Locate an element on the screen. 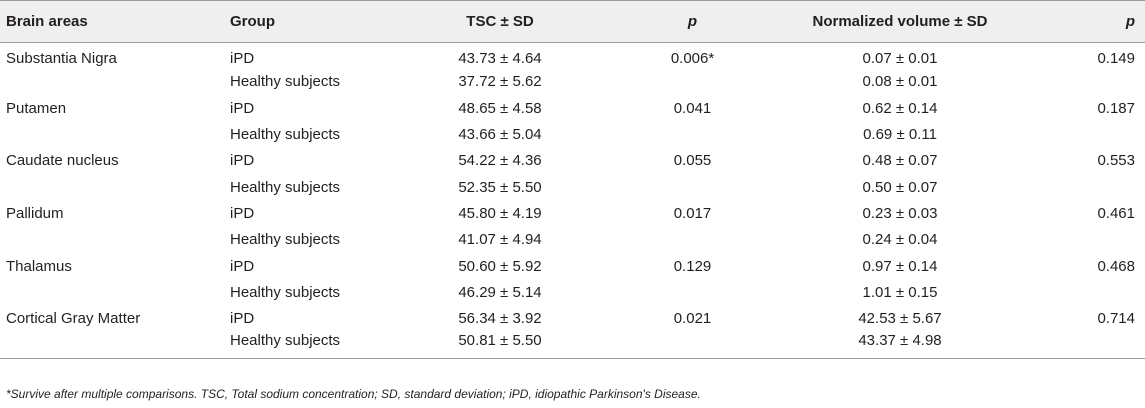 This screenshot has height=408, width=1145. cell-normalized-volume: 0.48 ± 0.07 is located at coordinates (900, 161).